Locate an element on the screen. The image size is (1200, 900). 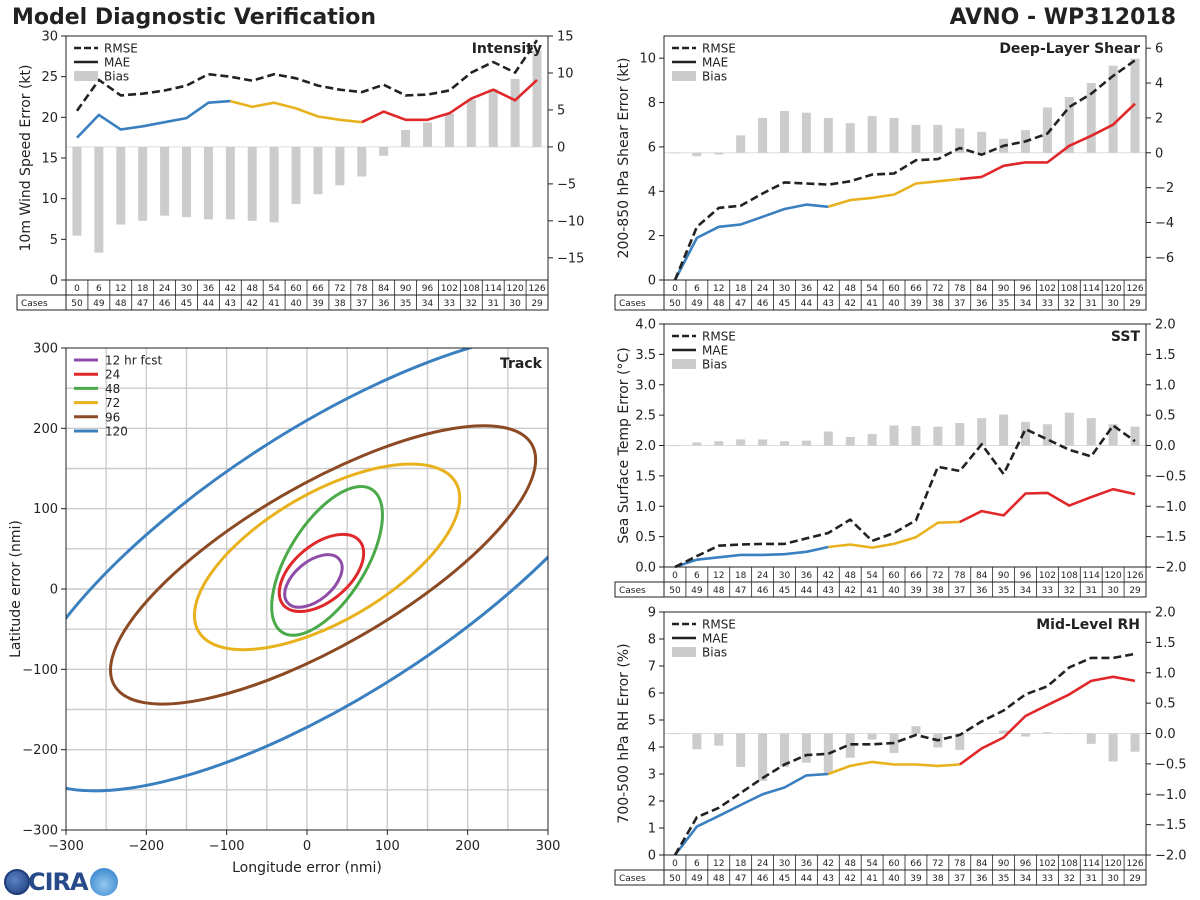
x-tick-label: 200 is located at coordinates (467, 846).